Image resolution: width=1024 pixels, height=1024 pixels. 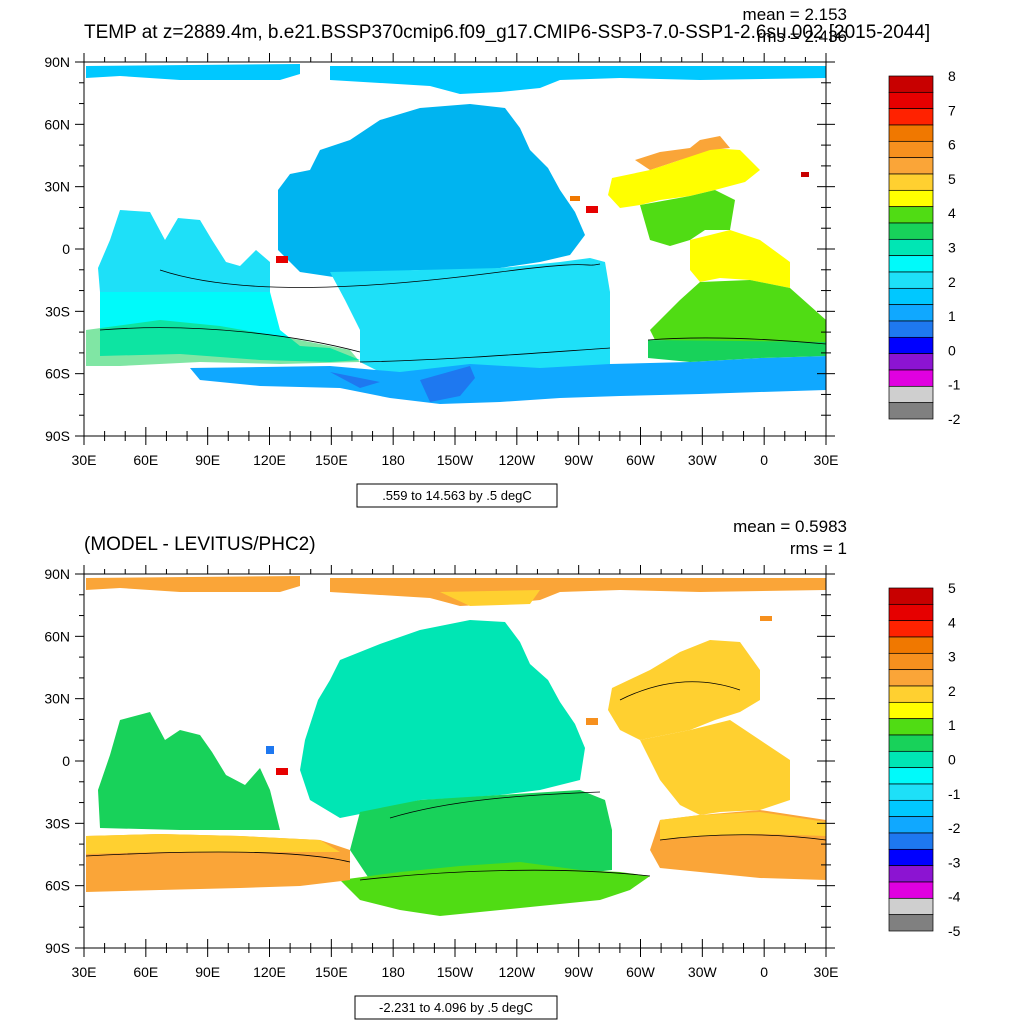 I want to click on ocean-south-atlantic-band, so click(x=737, y=351).